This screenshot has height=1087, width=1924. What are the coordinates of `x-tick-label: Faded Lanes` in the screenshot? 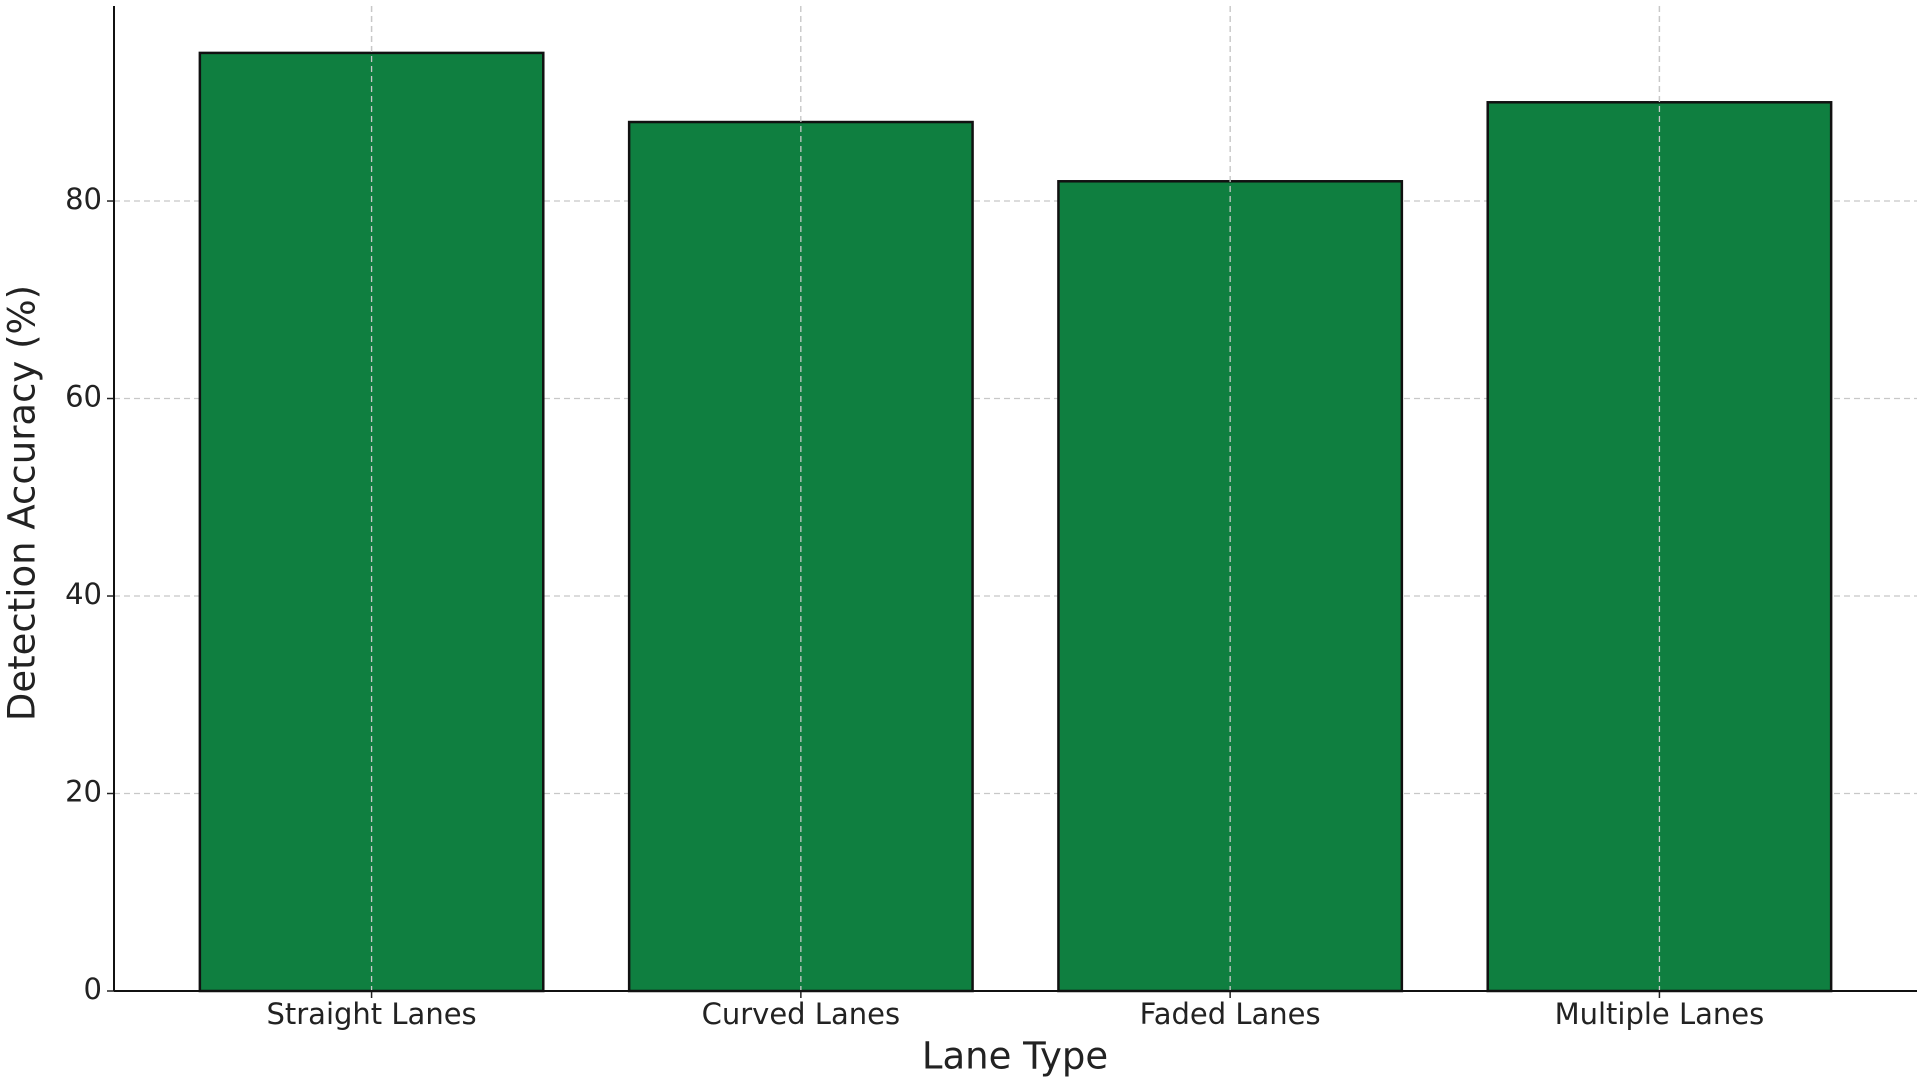 It's located at (1230, 1014).